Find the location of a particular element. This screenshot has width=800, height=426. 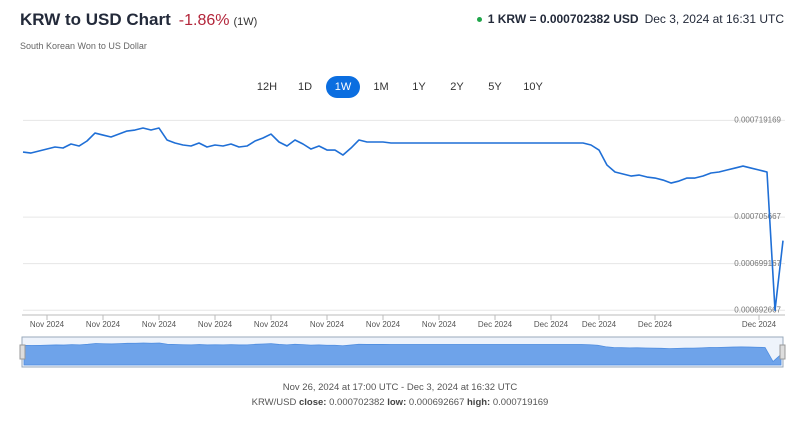

close-label: close: is located at coordinates (313, 402).